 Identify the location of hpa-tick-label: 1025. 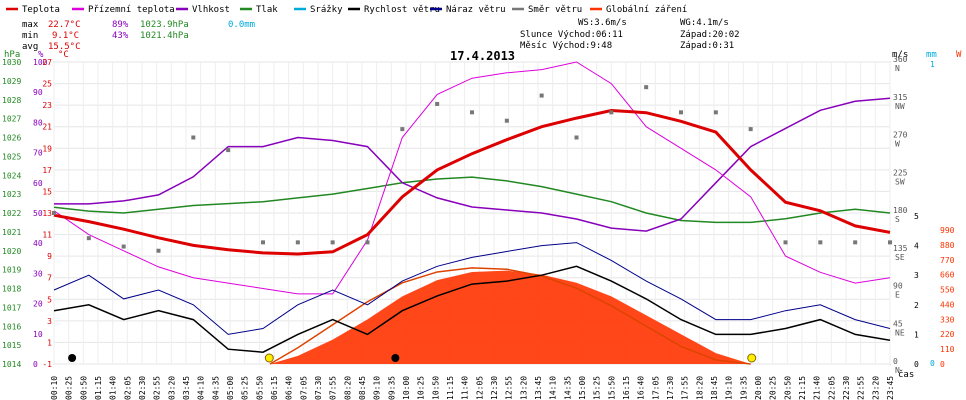
(11, 156).